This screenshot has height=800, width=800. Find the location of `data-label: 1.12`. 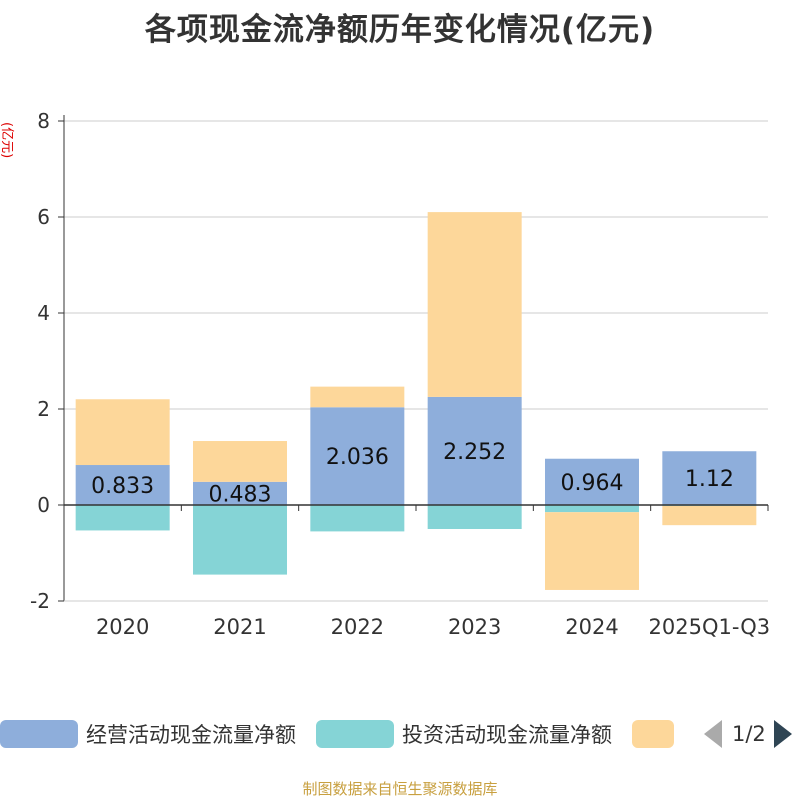

data-label: 1.12 is located at coordinates (709, 479).